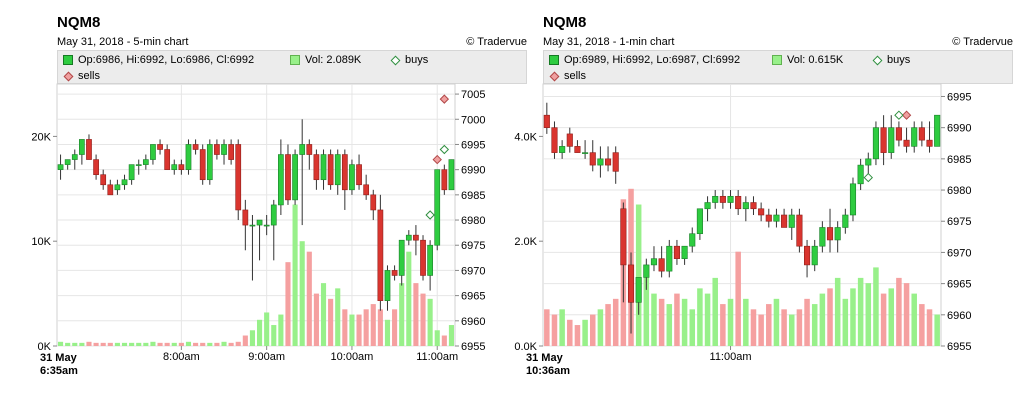  Describe the element at coordinates (731, 357) in the screenshot. I see `time-tick-label: 11:00am` at that location.